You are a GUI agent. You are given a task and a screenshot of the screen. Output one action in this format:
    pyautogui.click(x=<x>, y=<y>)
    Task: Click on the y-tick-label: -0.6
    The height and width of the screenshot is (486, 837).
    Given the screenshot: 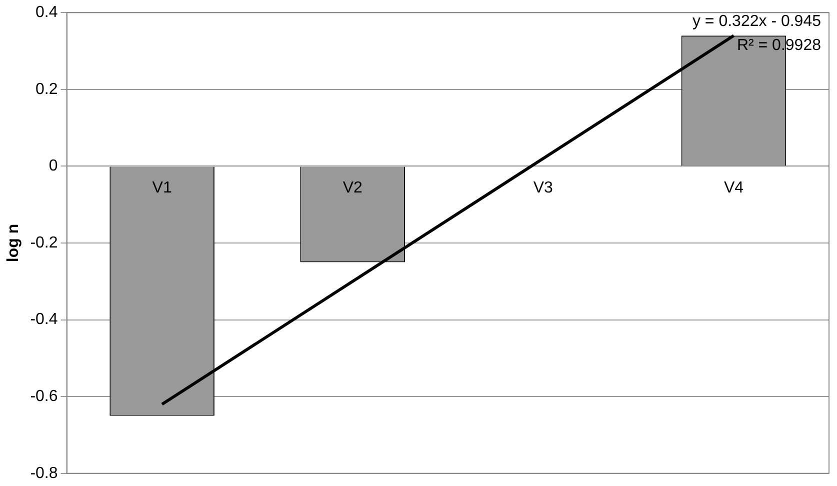 What is the action you would take?
    pyautogui.click(x=44, y=397)
    